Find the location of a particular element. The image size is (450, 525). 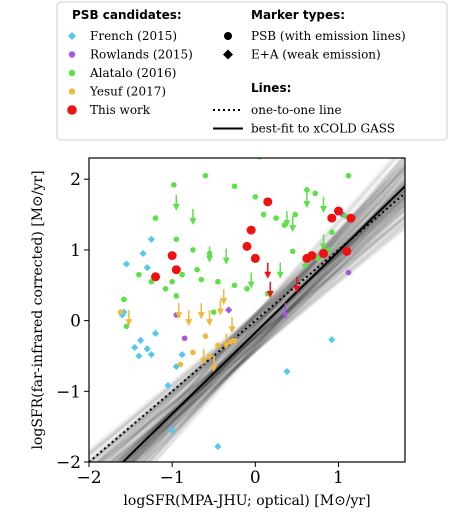

x-tick-label: −2 is located at coordinates (88, 478).